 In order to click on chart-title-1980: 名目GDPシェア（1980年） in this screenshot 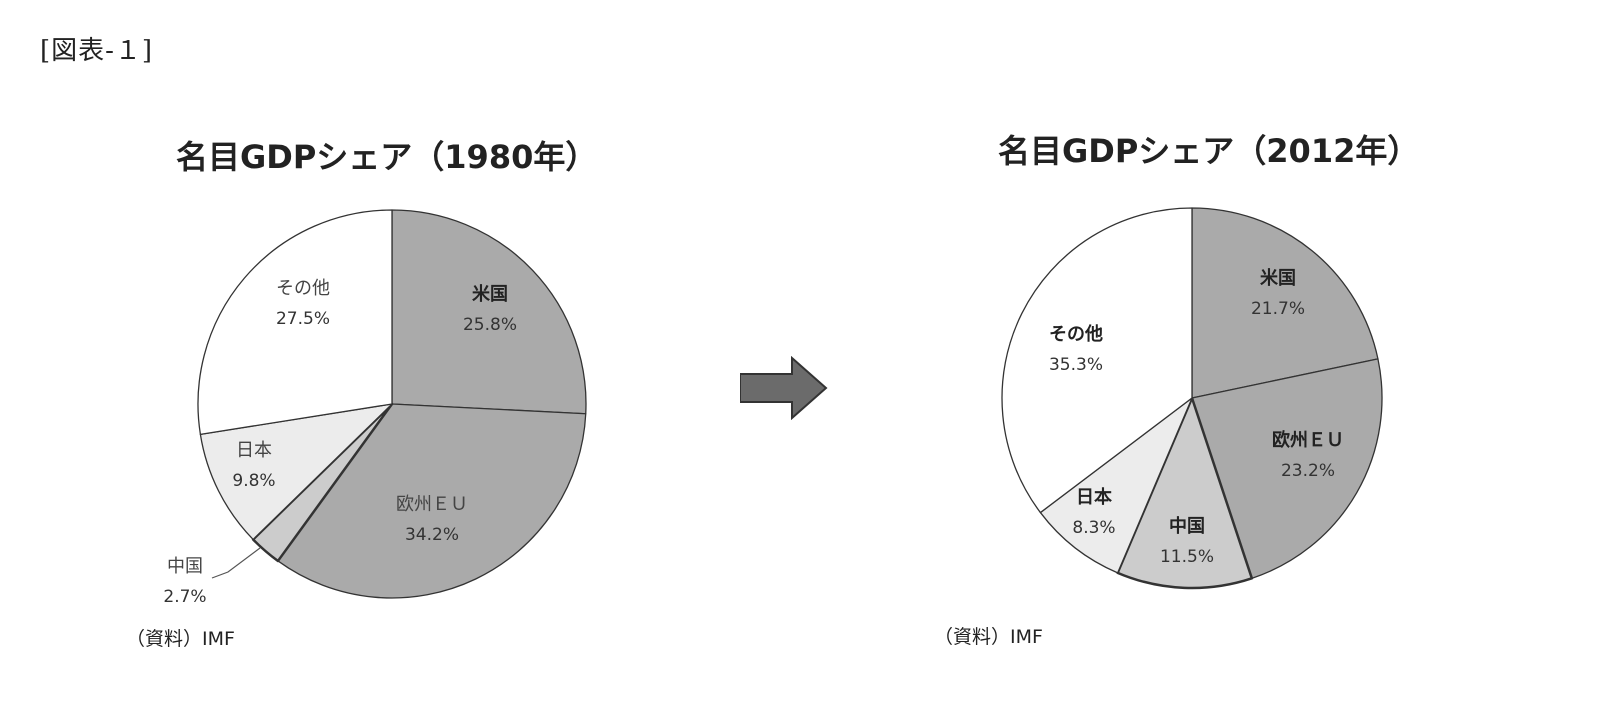, I will do `click(387, 157)`.